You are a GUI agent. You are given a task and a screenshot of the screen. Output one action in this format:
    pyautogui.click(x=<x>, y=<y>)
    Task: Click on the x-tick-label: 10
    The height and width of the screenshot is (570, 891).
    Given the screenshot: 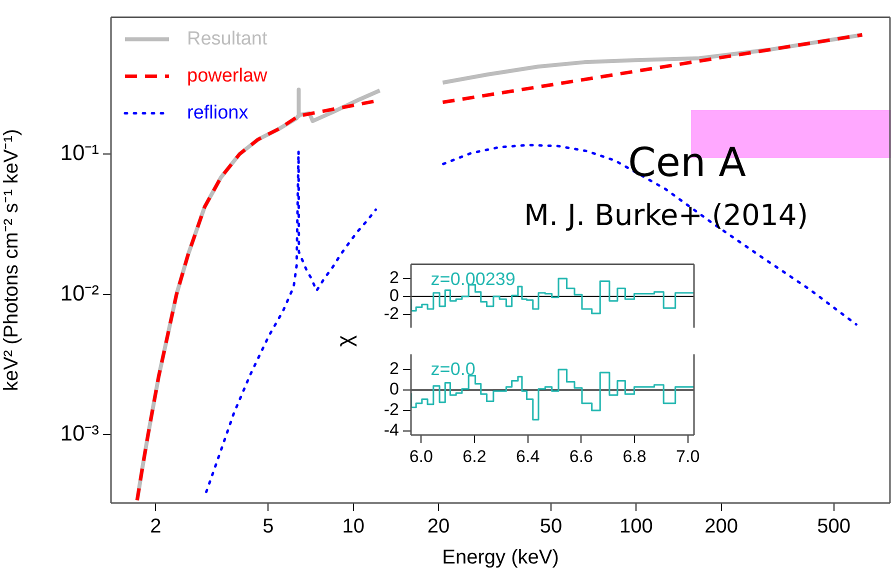 What is the action you would take?
    pyautogui.click(x=353, y=527)
    